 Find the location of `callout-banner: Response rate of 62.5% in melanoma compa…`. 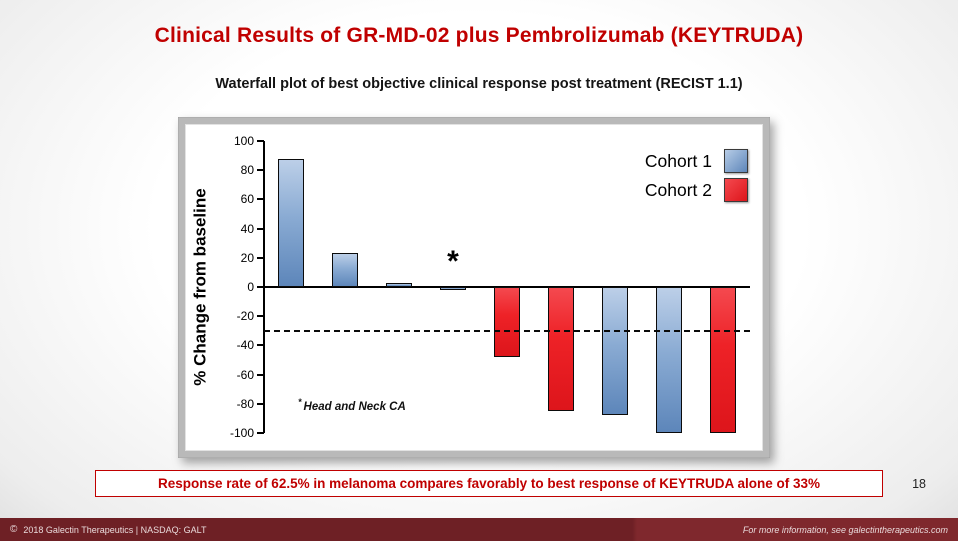

callout-banner: Response rate of 62.5% in melanoma compa… is located at coordinates (489, 483).